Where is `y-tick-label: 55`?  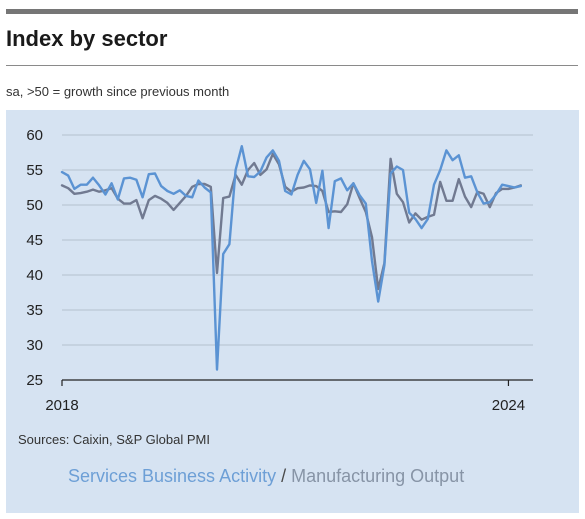
y-tick-label: 55 is located at coordinates (34, 170).